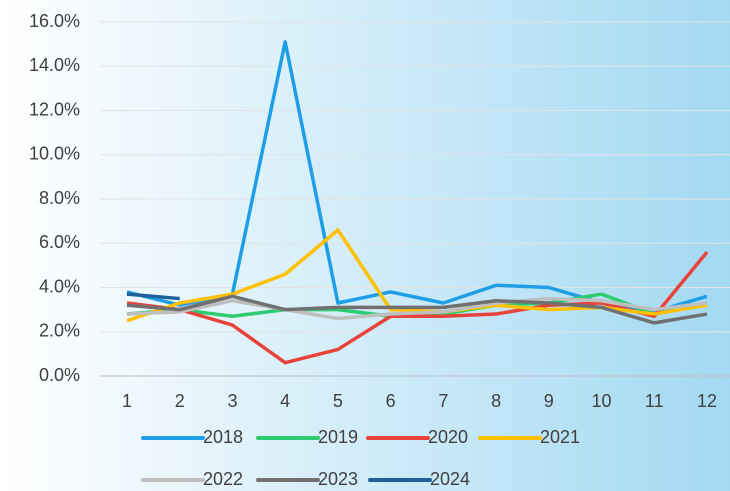  What do you see at coordinates (707, 401) in the screenshot?
I see `x-tick-label: 12` at bounding box center [707, 401].